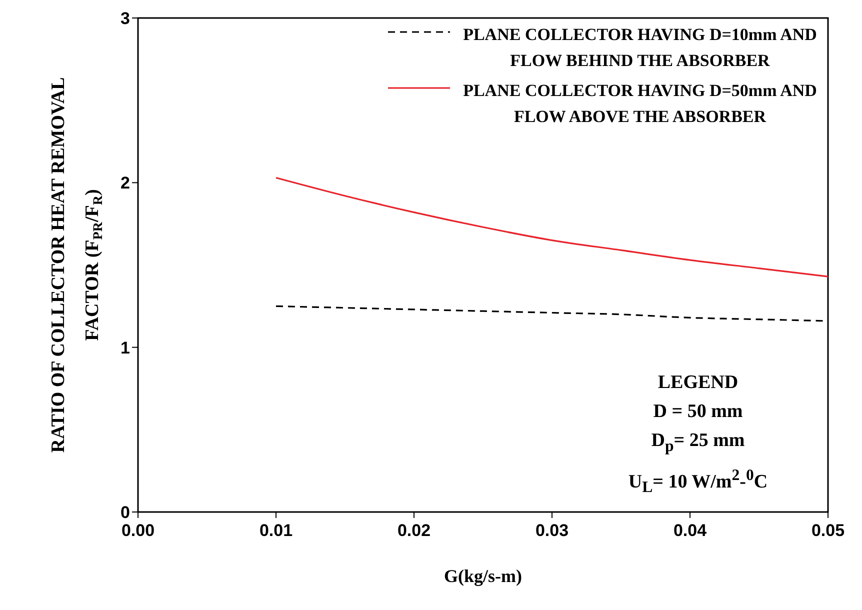 This screenshot has height=610, width=862. Describe the element at coordinates (125, 348) in the screenshot. I see `y-tick-label: 1` at that location.